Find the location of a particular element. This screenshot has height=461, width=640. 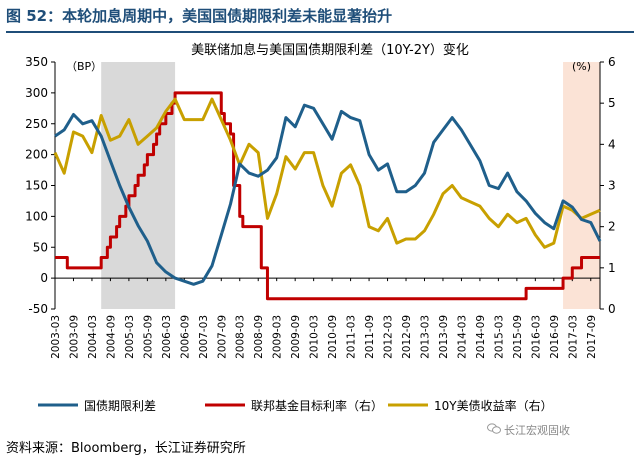

left-tick-label: 300 is located at coordinates (36, 93).